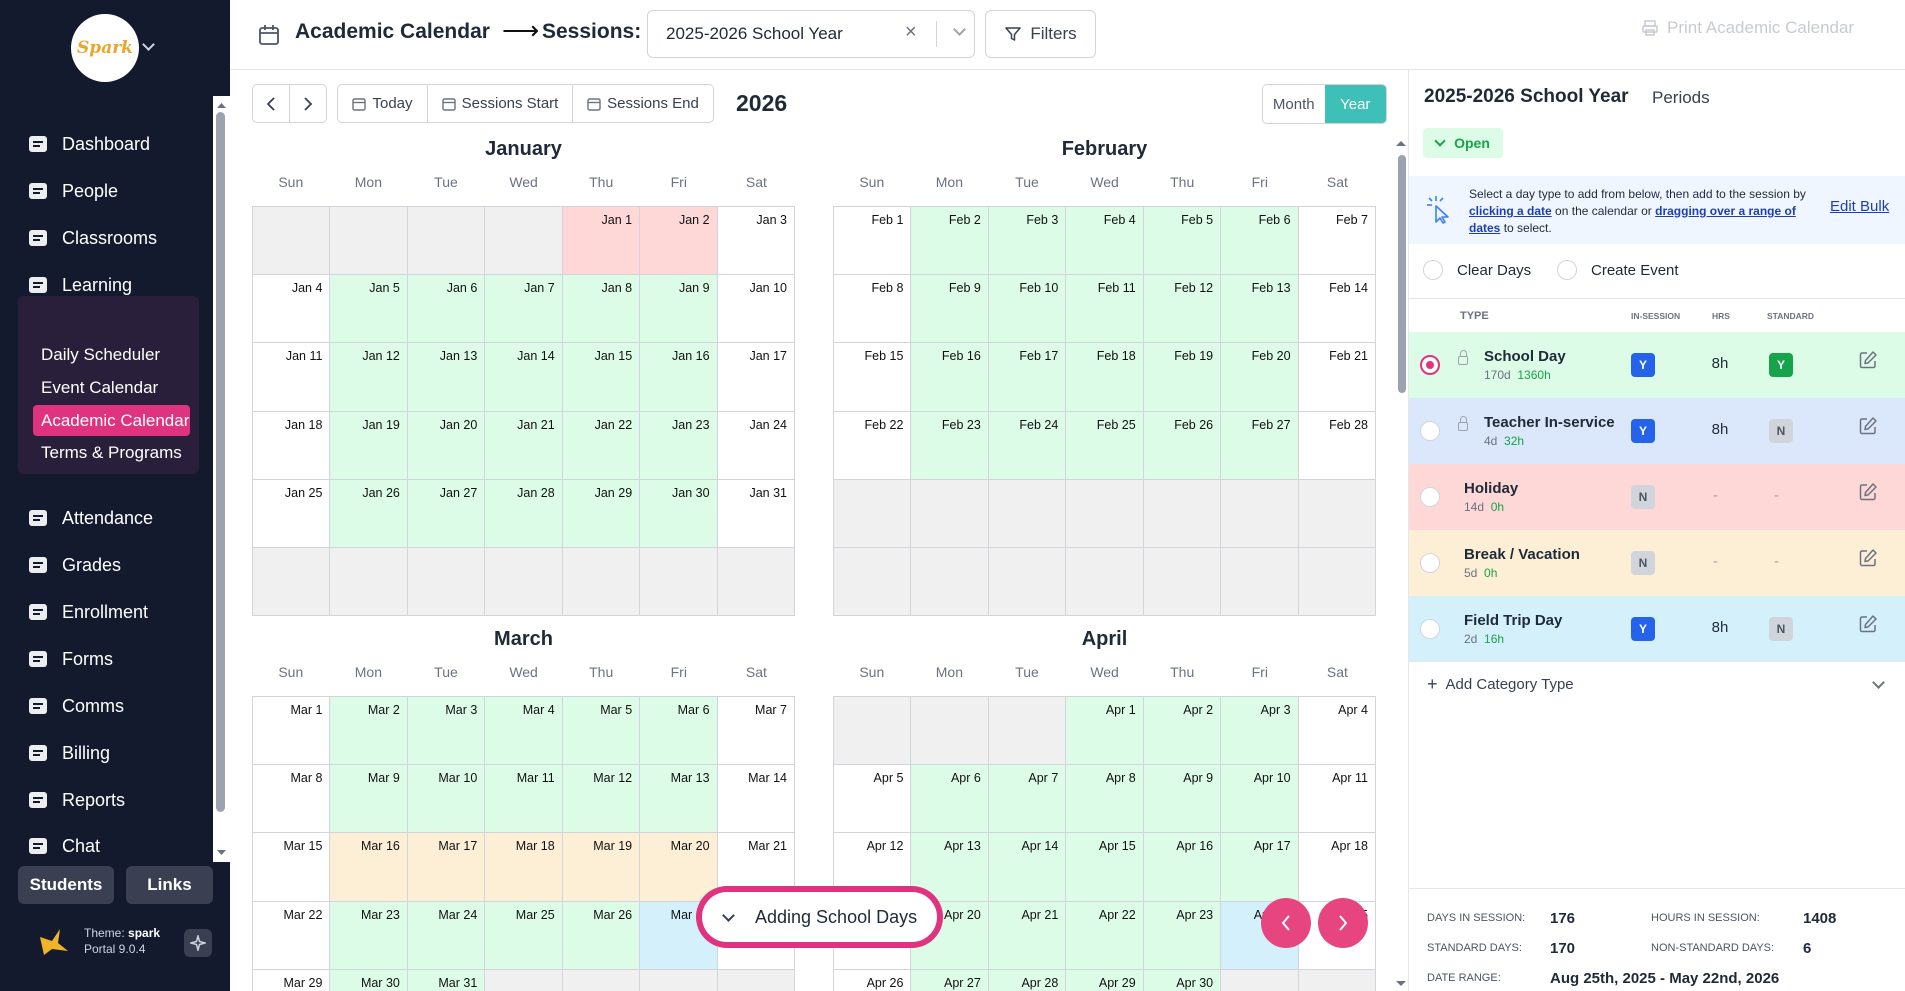 The image size is (1905, 991). I want to click on day-cell: Jan 14, so click(523, 377).